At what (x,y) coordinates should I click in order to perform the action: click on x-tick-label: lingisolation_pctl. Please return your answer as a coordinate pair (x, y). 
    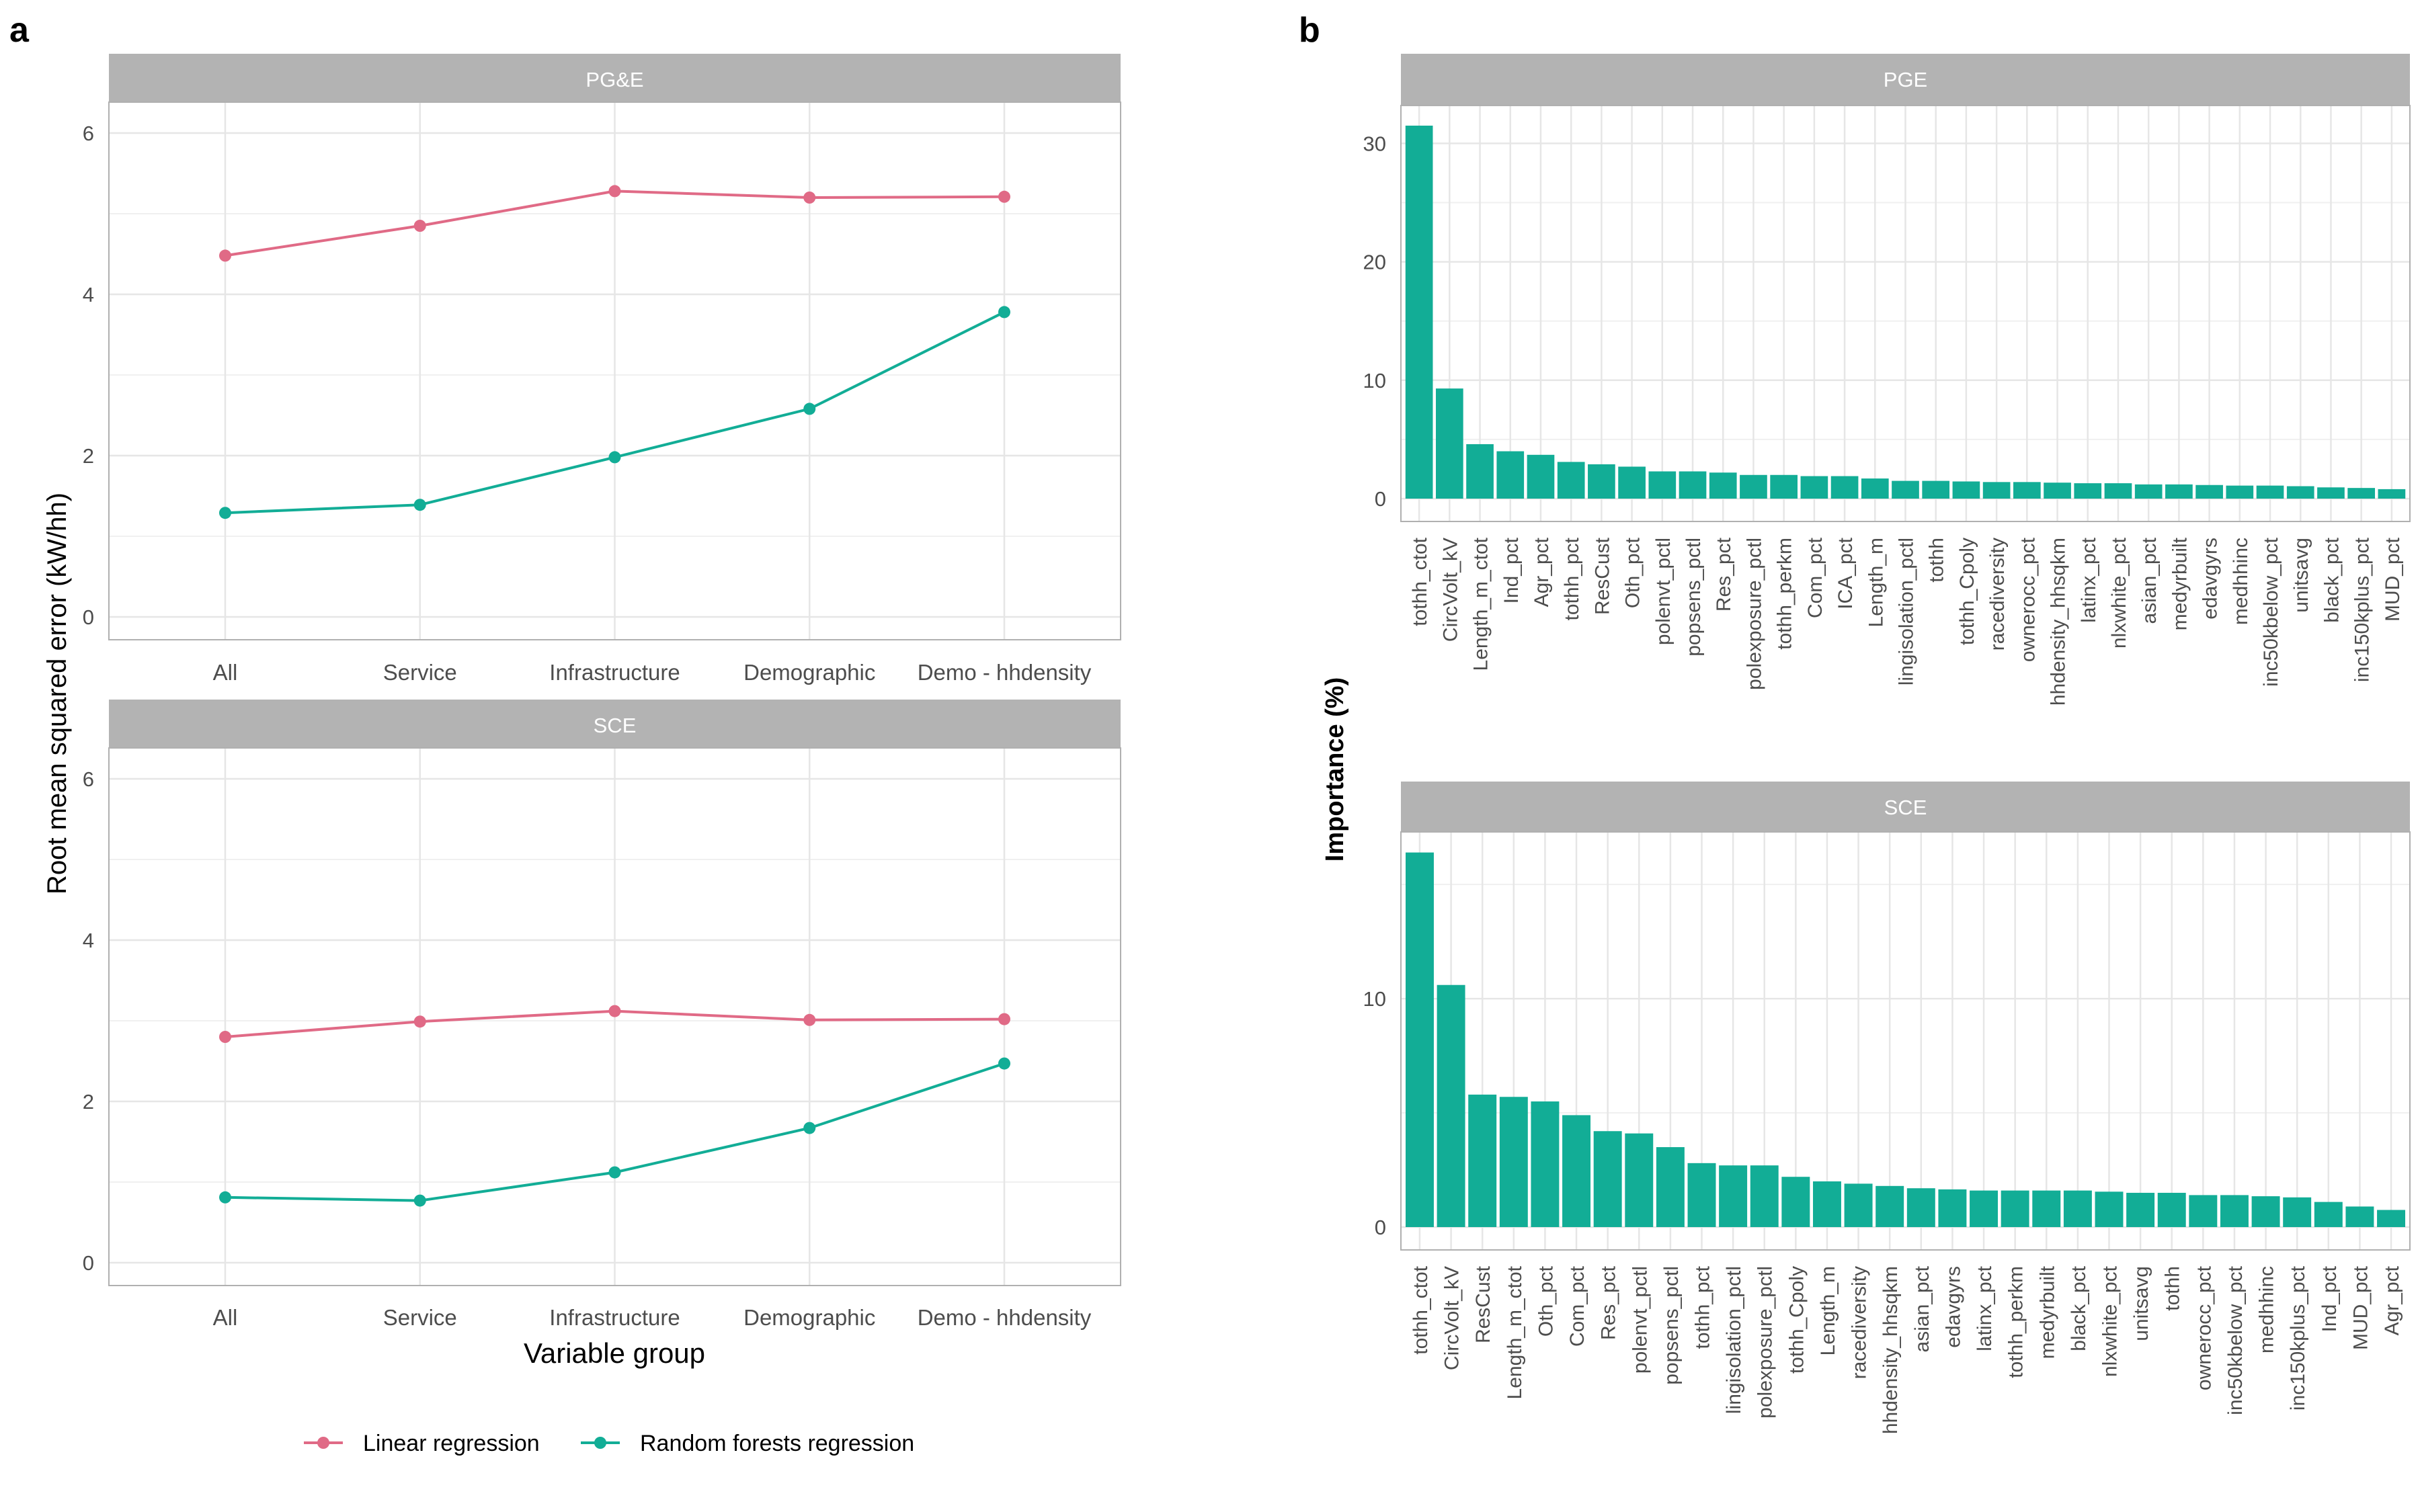
    Looking at the image, I should click on (1734, 1340).